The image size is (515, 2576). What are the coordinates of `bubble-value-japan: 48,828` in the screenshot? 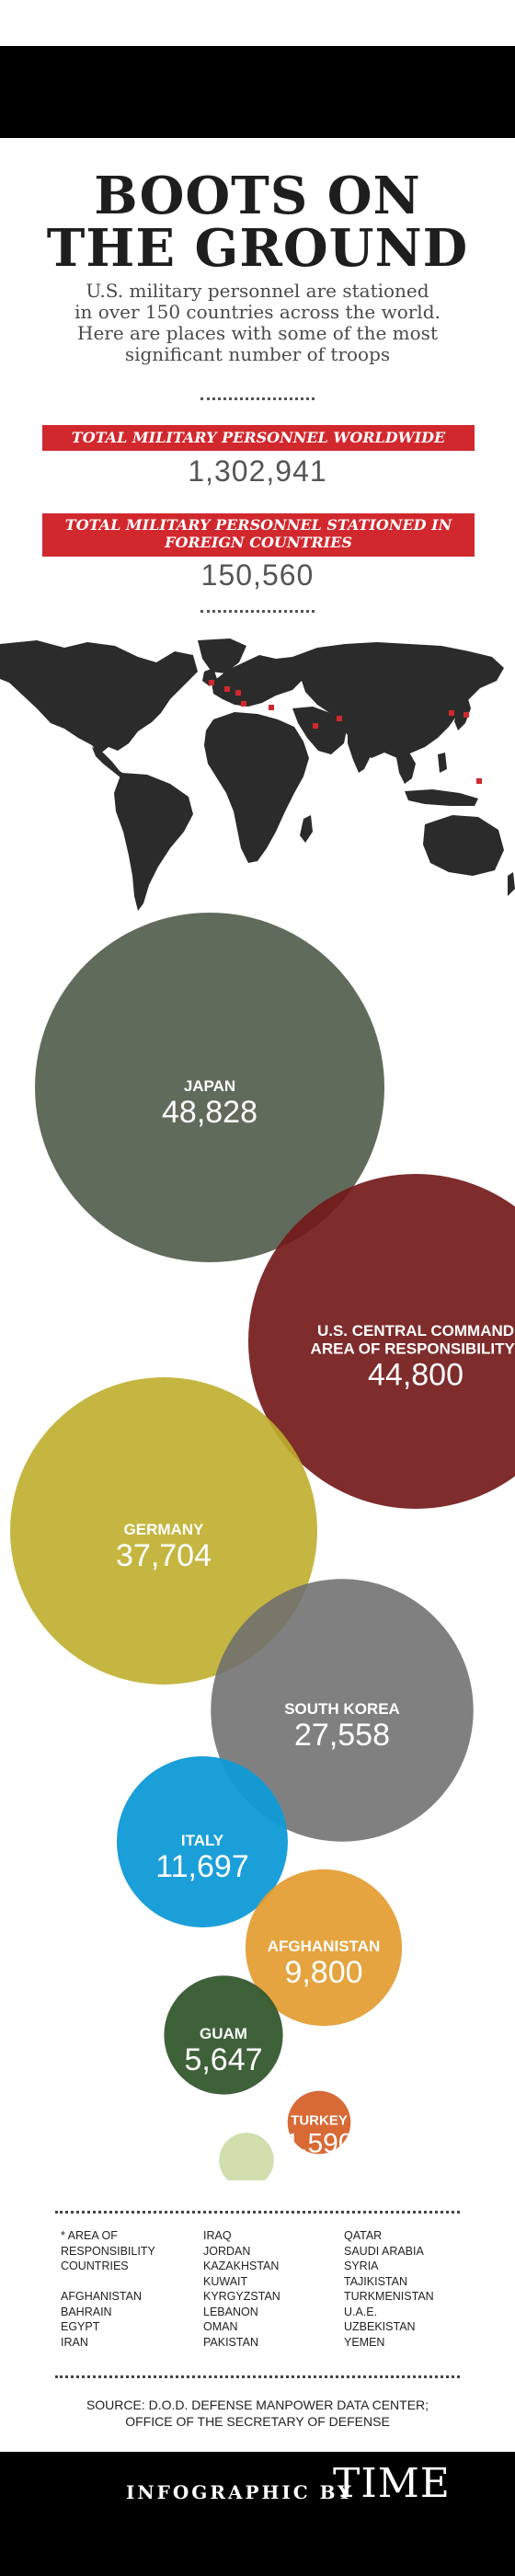 It's located at (210, 1112).